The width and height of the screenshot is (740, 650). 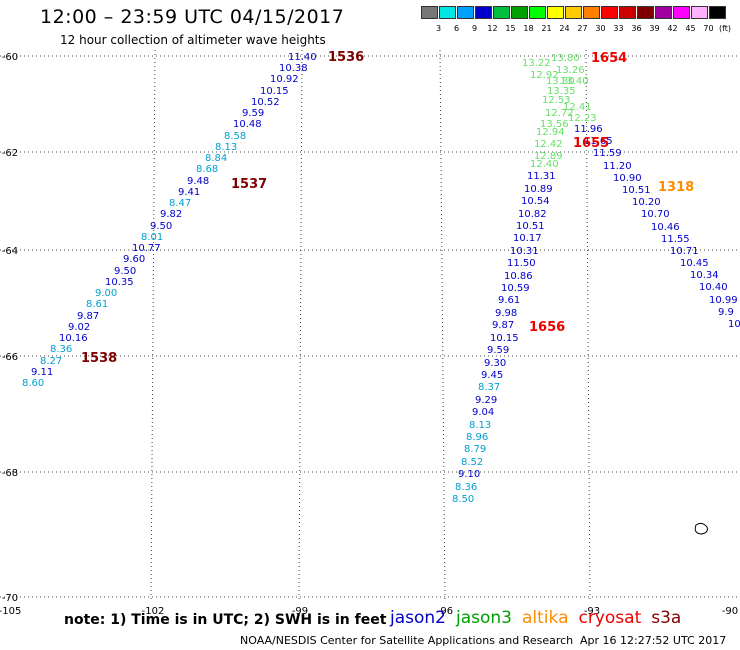 What do you see at coordinates (654, 28) in the screenshot?
I see `legend-label: 39` at bounding box center [654, 28].